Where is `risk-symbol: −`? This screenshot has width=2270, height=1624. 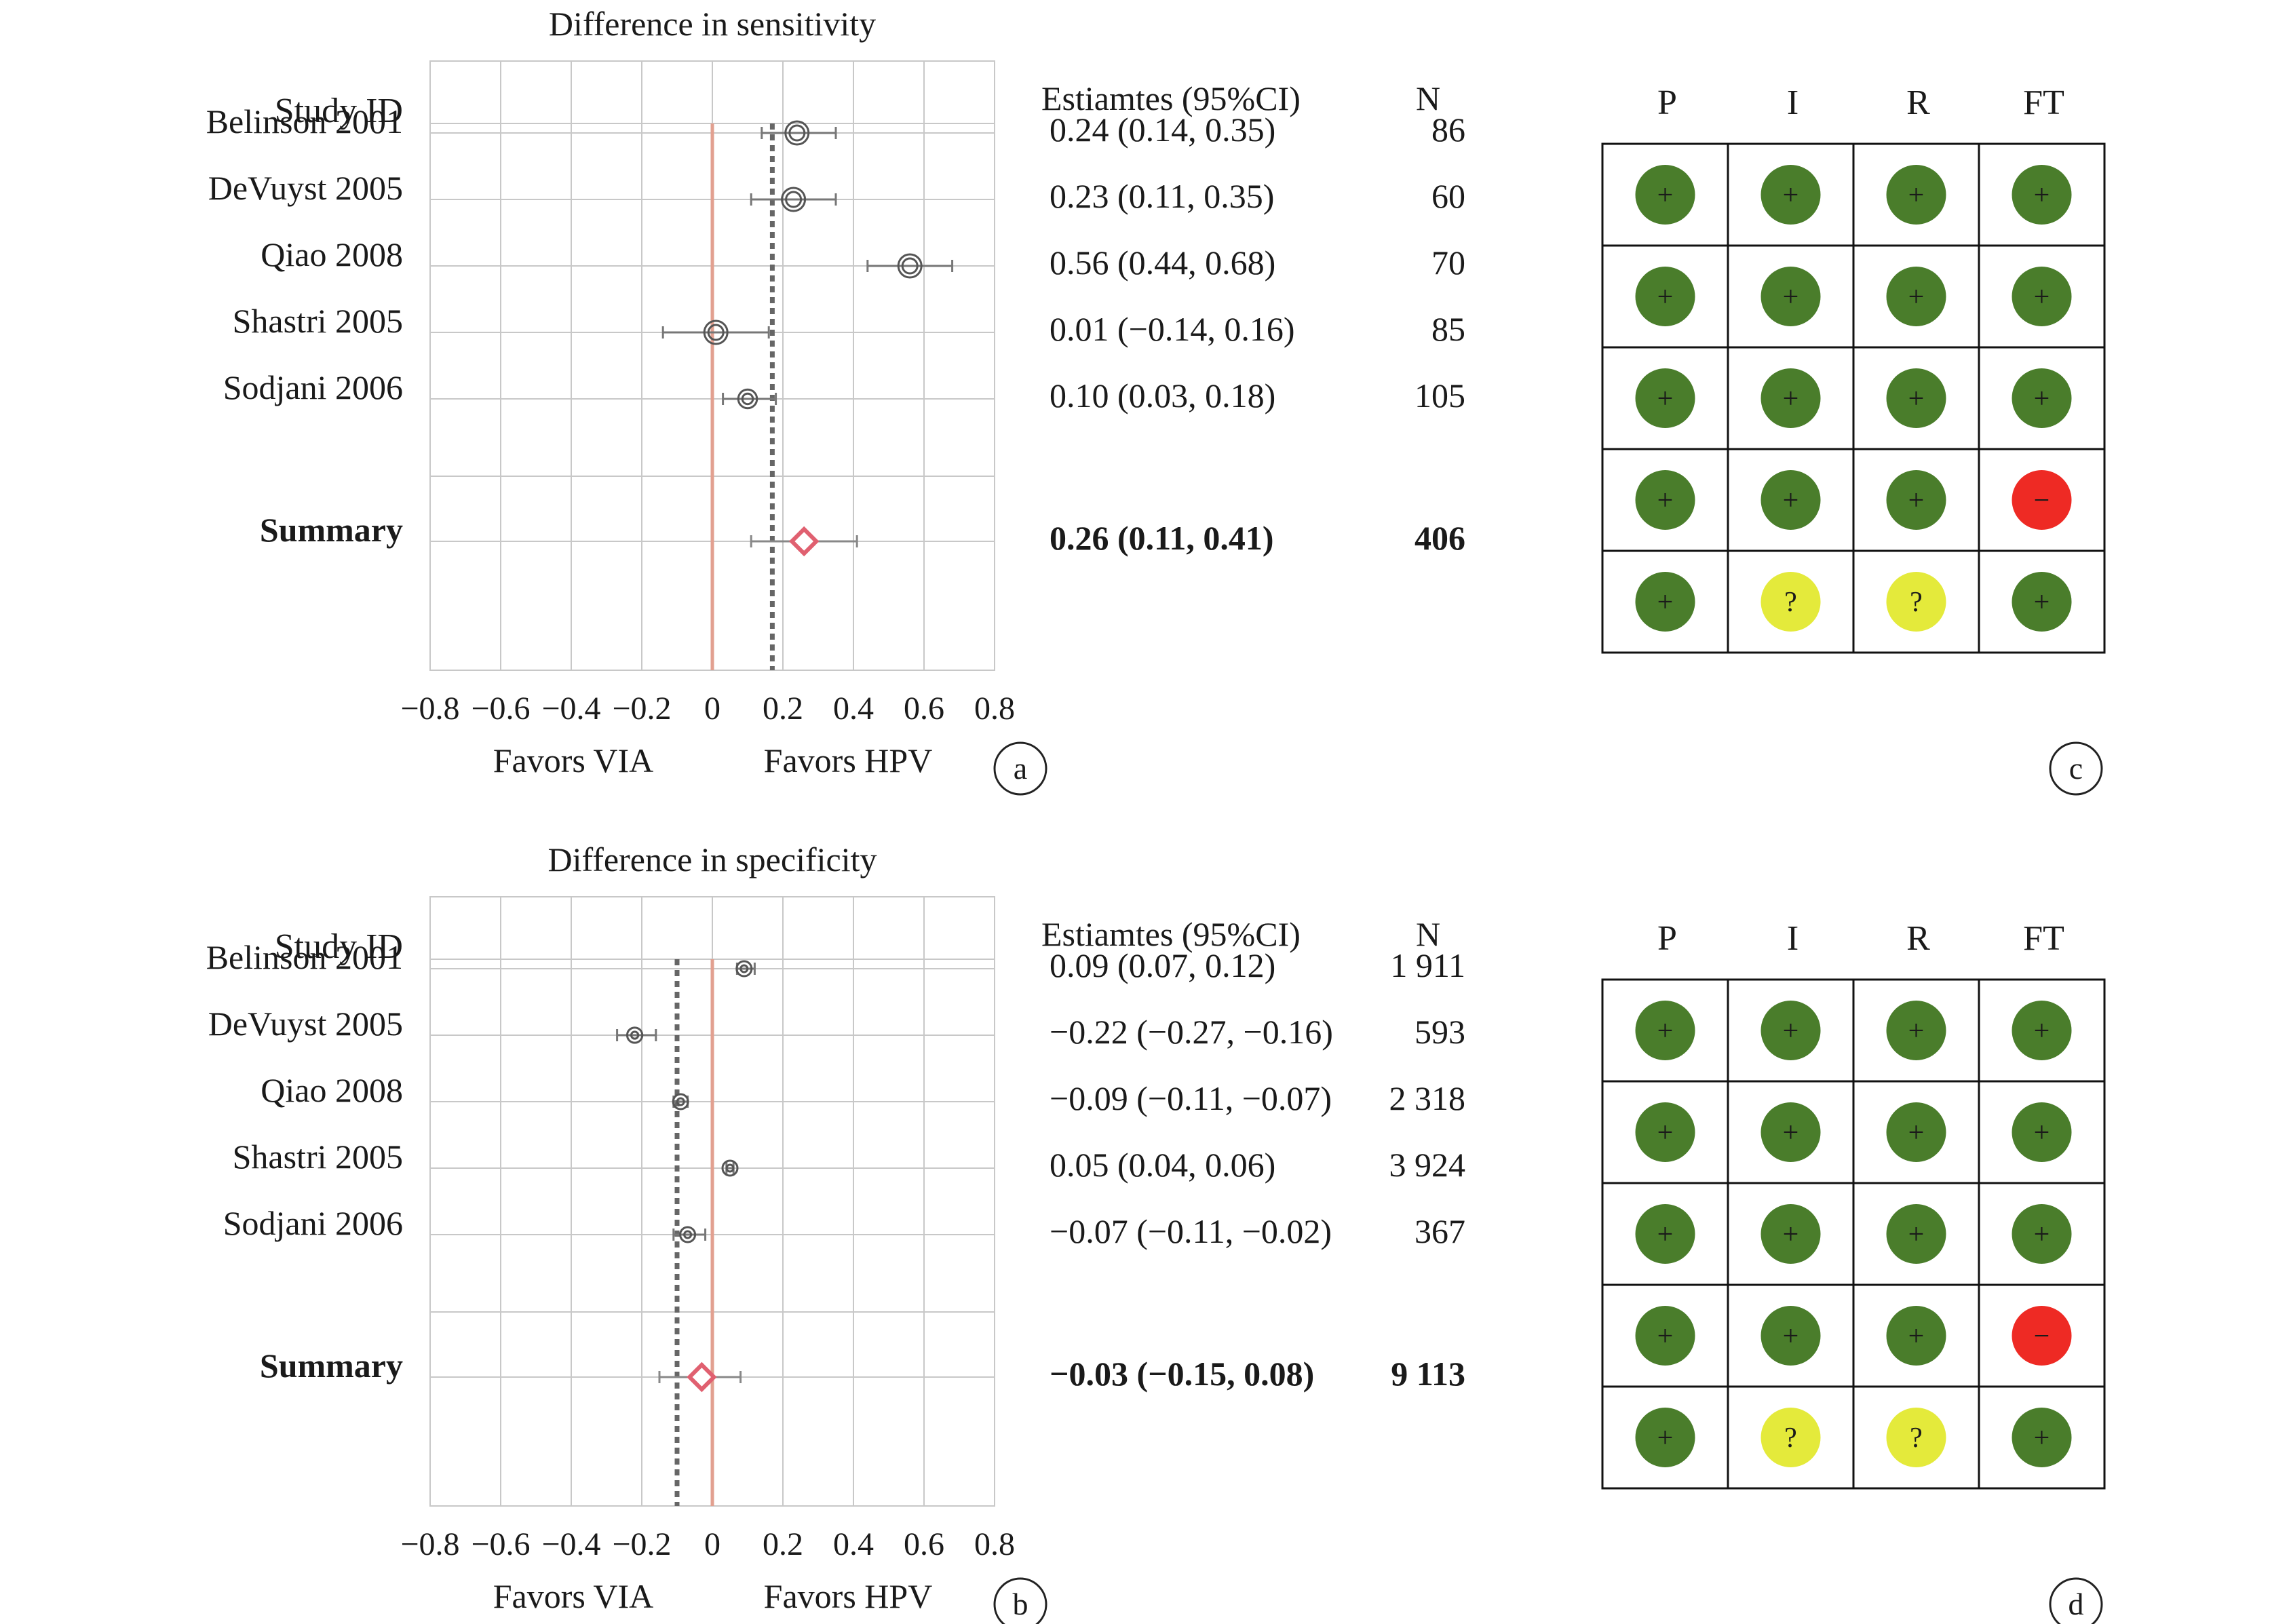 risk-symbol: − is located at coordinates (2042, 500).